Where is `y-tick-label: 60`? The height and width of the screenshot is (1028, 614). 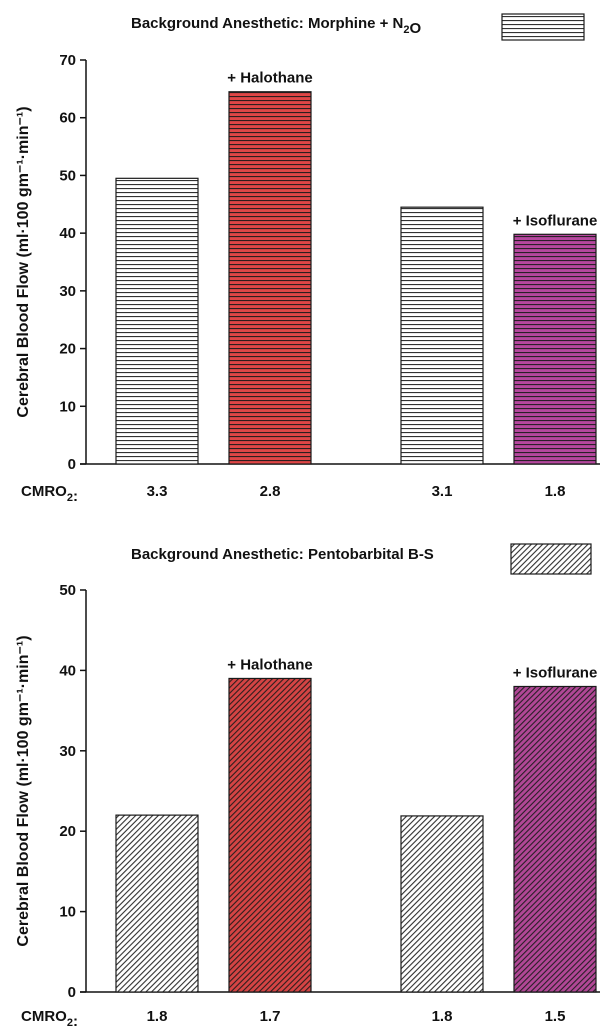
y-tick-label: 60 is located at coordinates (67, 118).